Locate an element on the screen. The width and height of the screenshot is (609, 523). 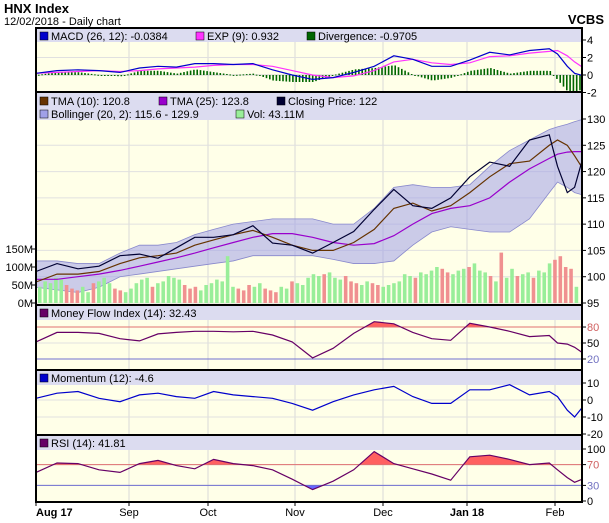
rsi-legend-band is located at coordinates (309, 442).